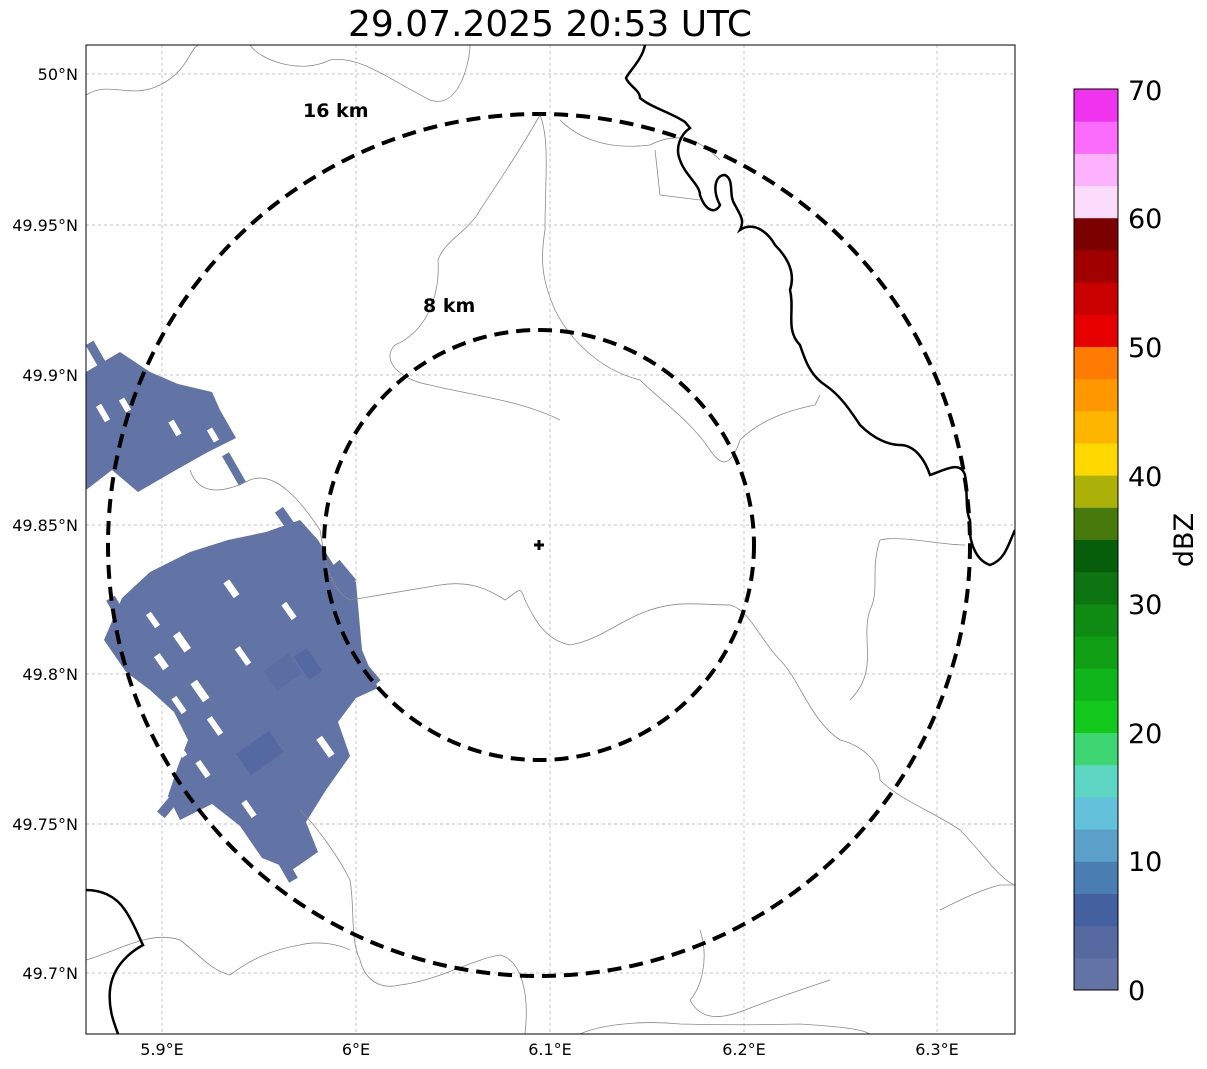 This screenshot has width=1207, height=1069. I want to click on colorbar-tick-label: 60, so click(1145, 219).